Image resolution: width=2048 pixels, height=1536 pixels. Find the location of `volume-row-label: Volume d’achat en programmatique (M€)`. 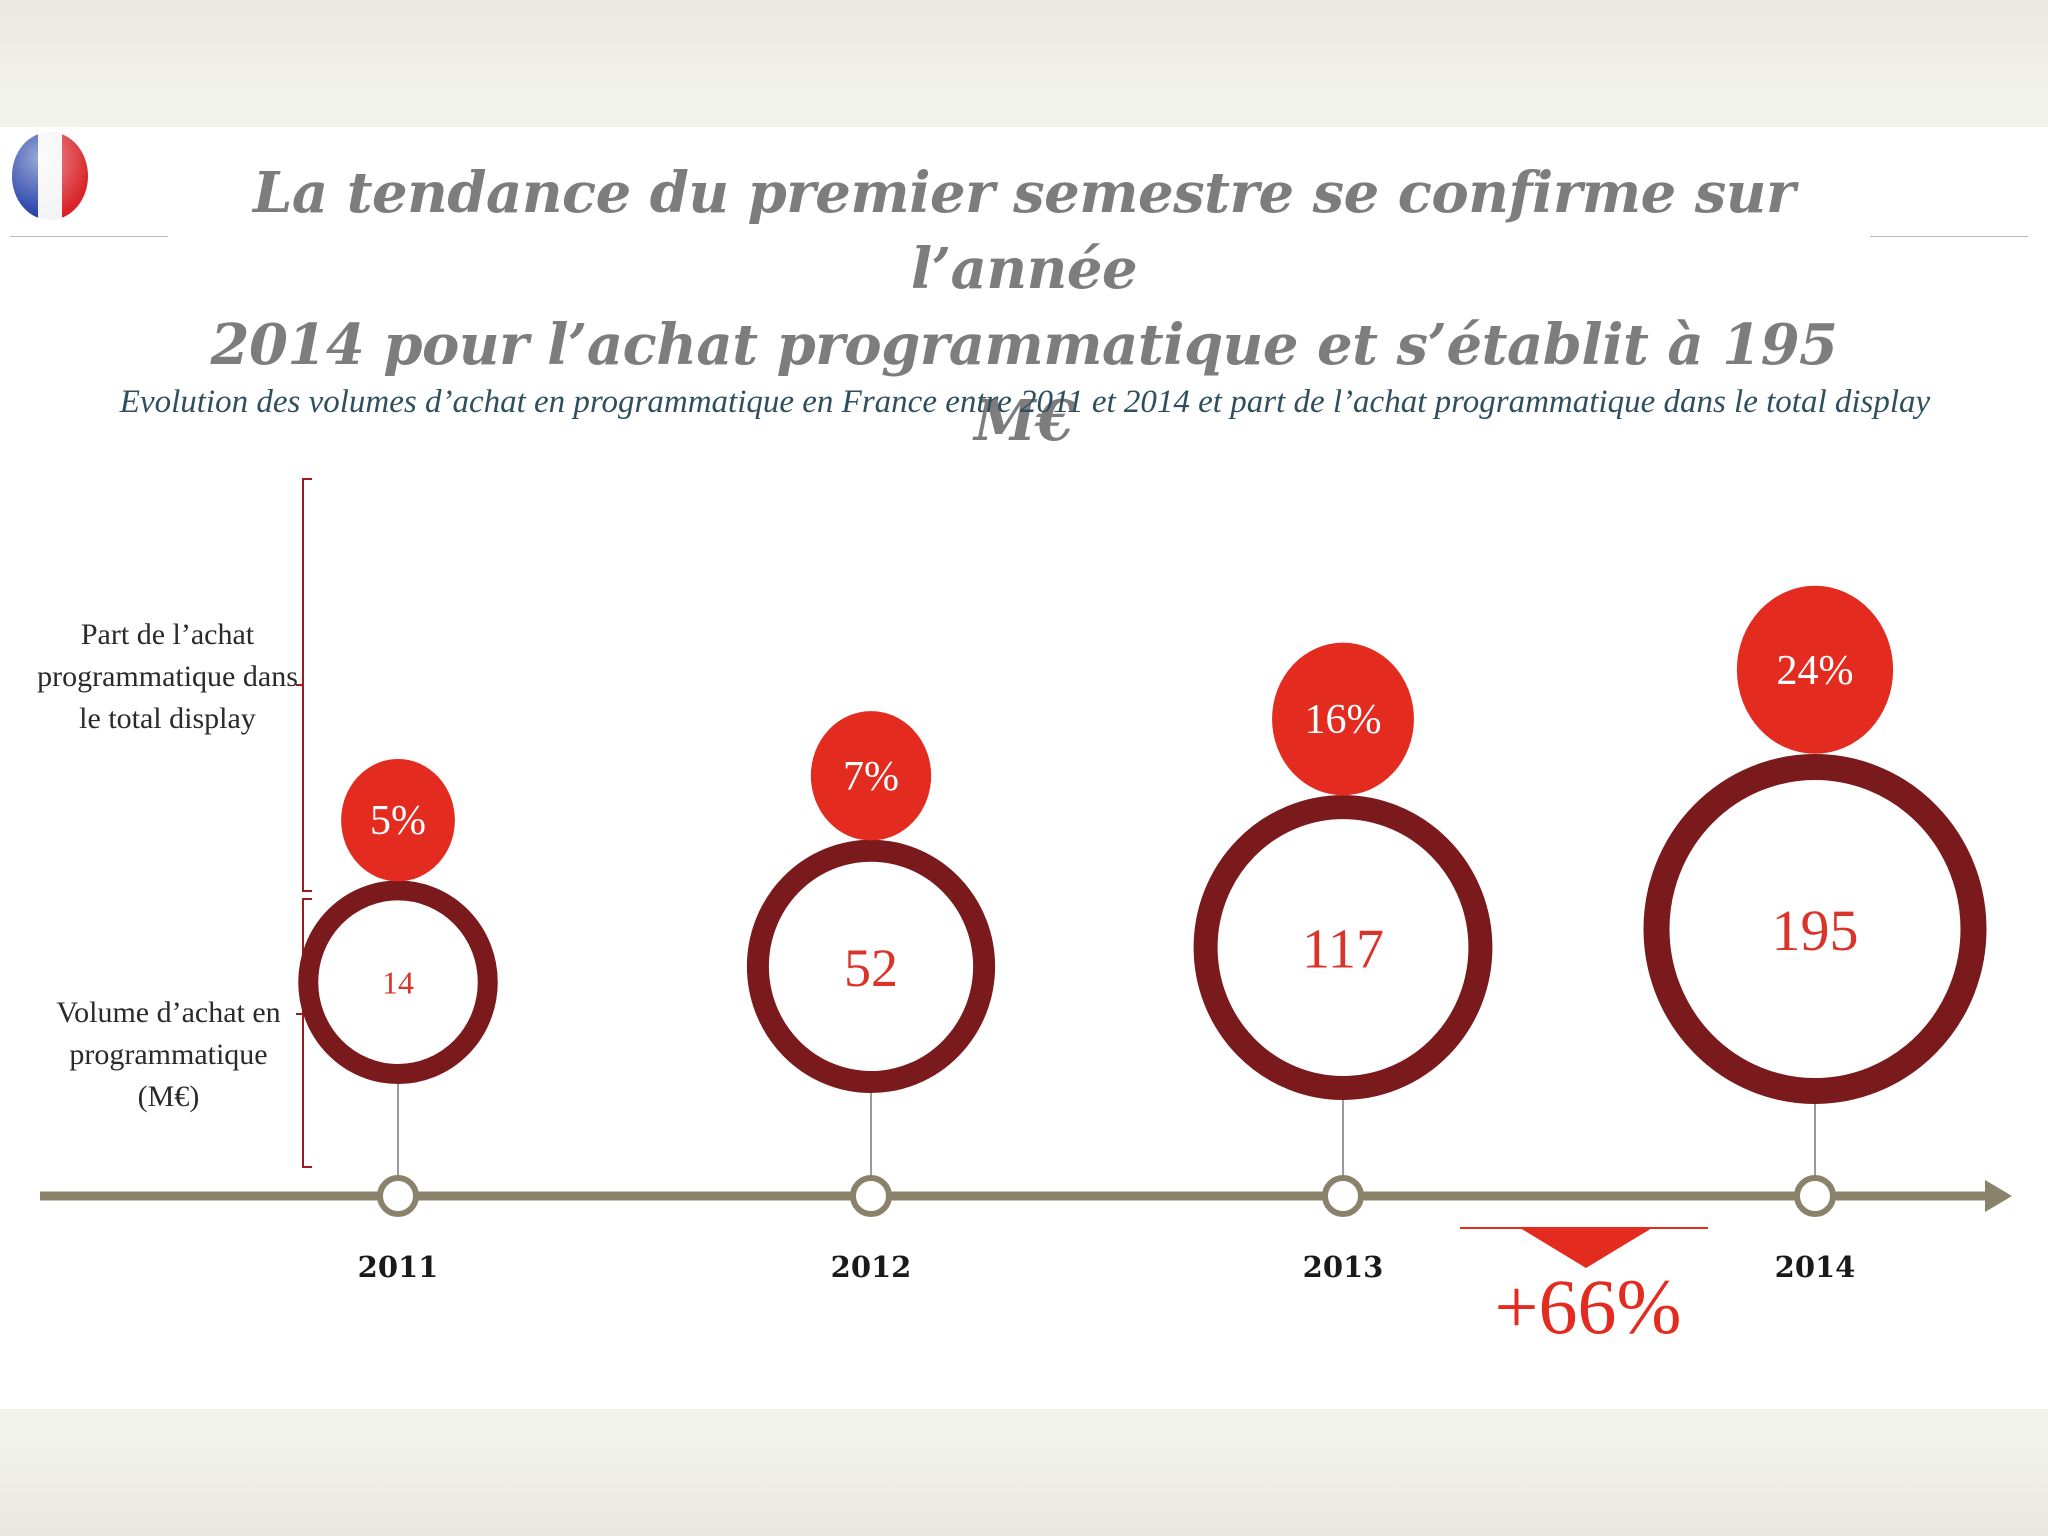

volume-row-label: Volume d’achat en programmatique (M€) is located at coordinates (168, 1054).